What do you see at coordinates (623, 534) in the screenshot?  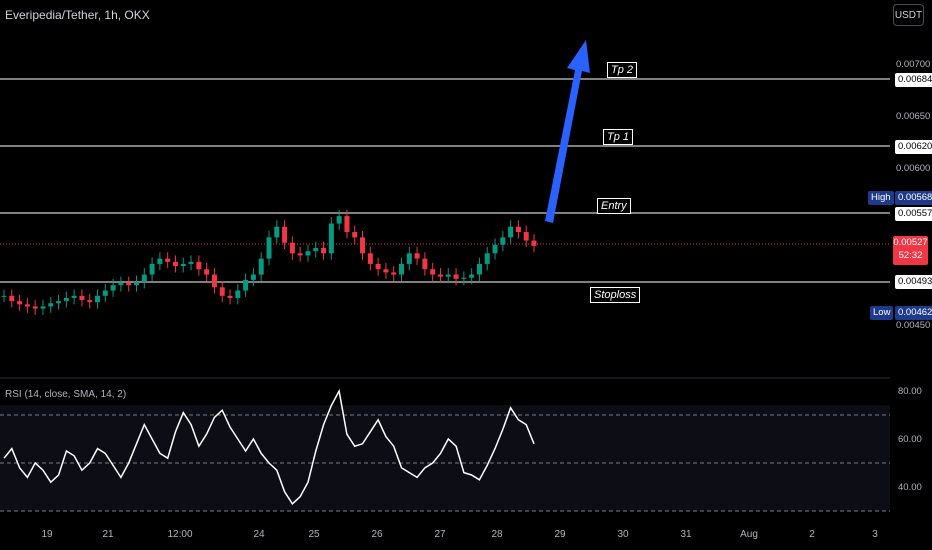 I see `x-tick: 30` at bounding box center [623, 534].